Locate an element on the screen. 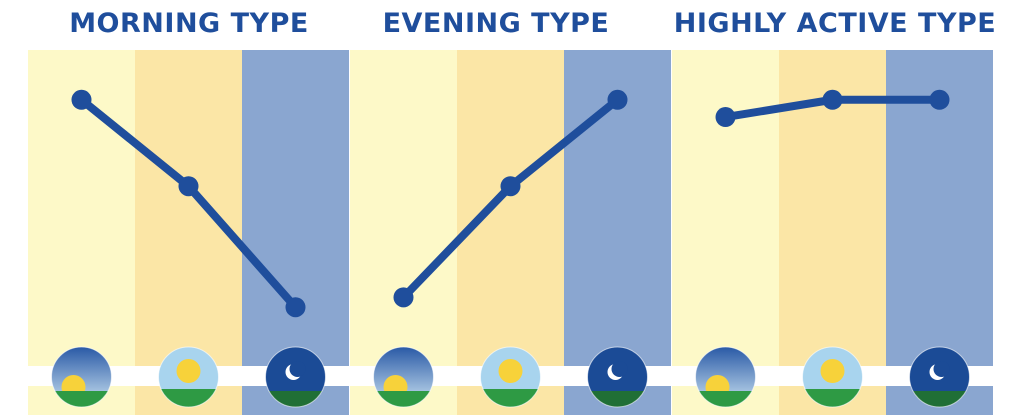  panel-title-evening-type: EVENING TYPE is located at coordinates (496, 23).